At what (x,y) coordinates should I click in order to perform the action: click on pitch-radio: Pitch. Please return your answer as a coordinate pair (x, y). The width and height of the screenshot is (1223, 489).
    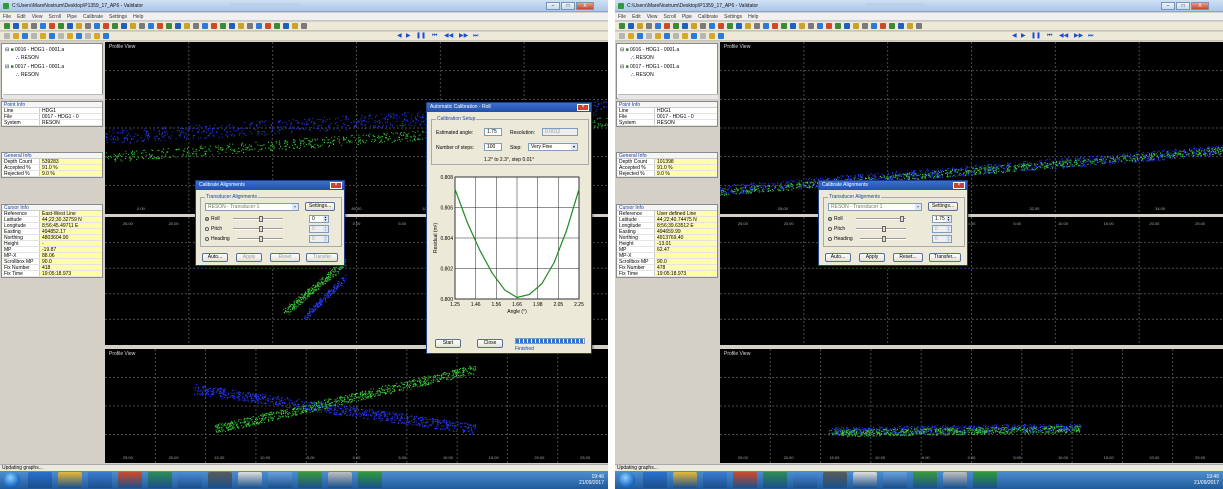
    Looking at the image, I should click on (836, 229).